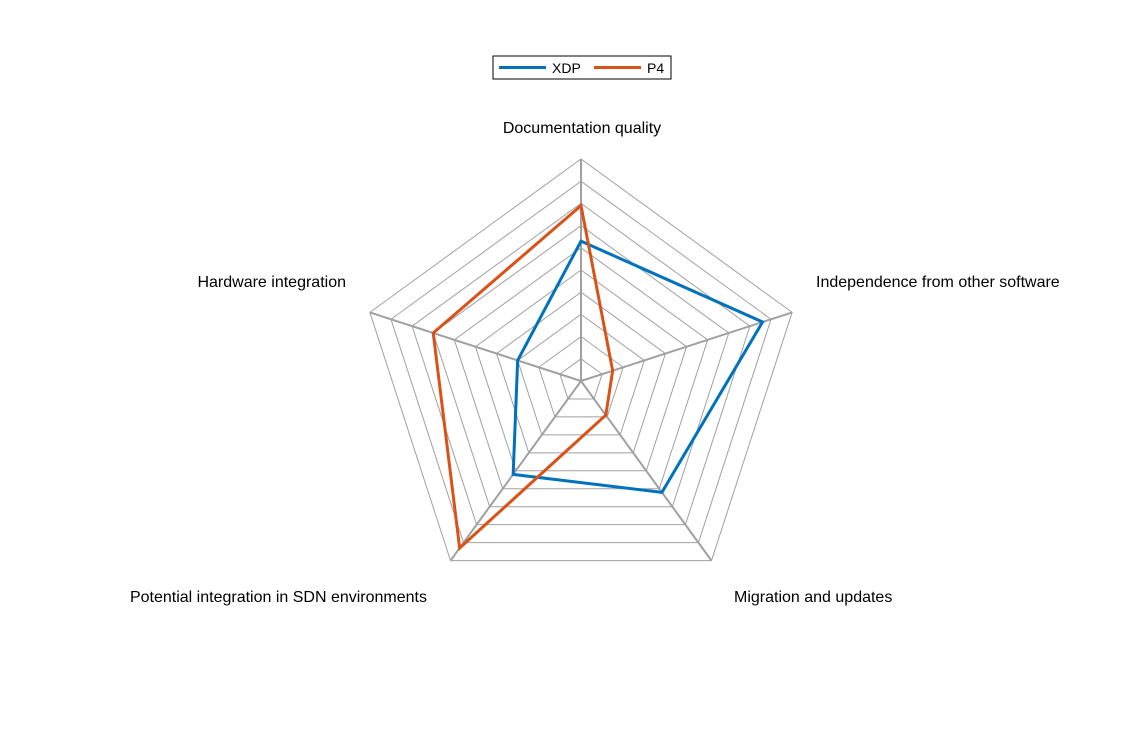 The image size is (1125, 750). Describe the element at coordinates (938, 282) in the screenshot. I see `axis-label-independence: Independence from other software` at that location.